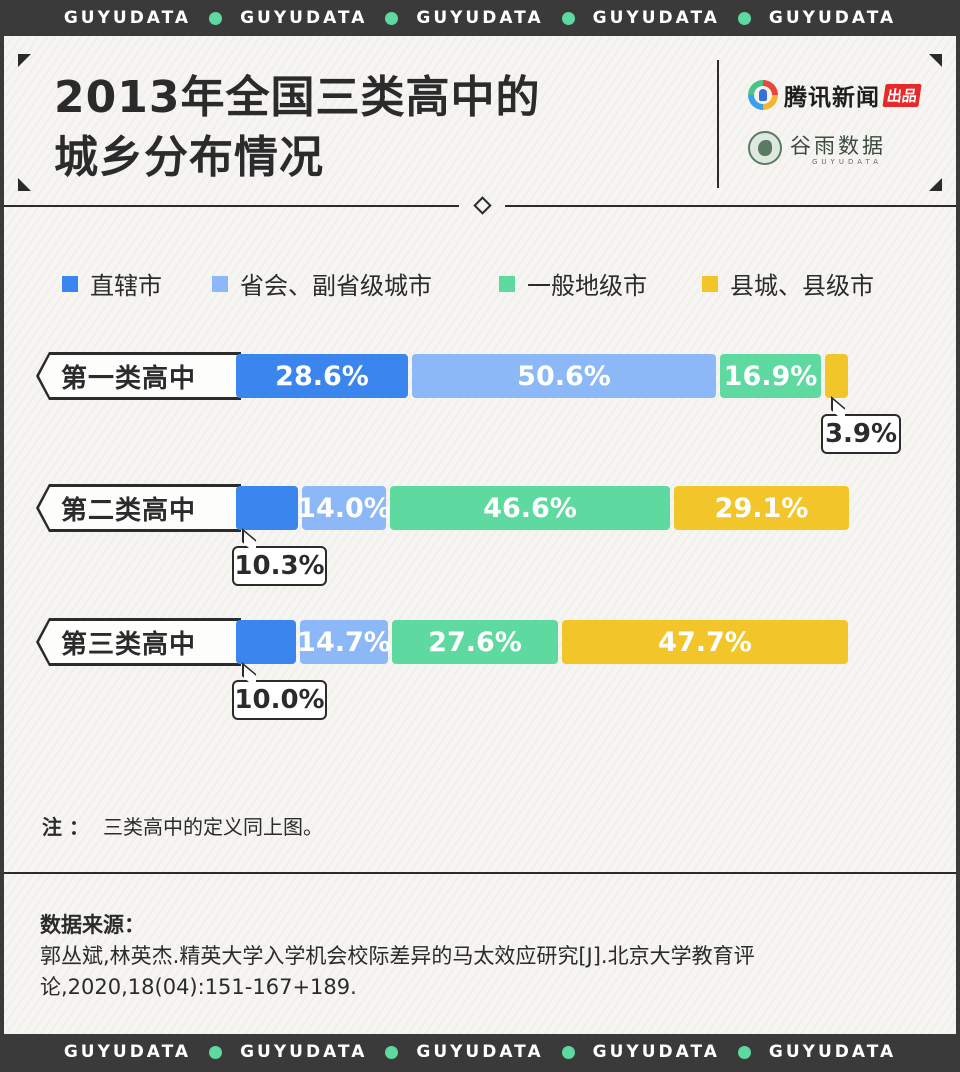  What do you see at coordinates (802, 286) in the screenshot?
I see `legend-label: 县城、县级市` at bounding box center [802, 286].